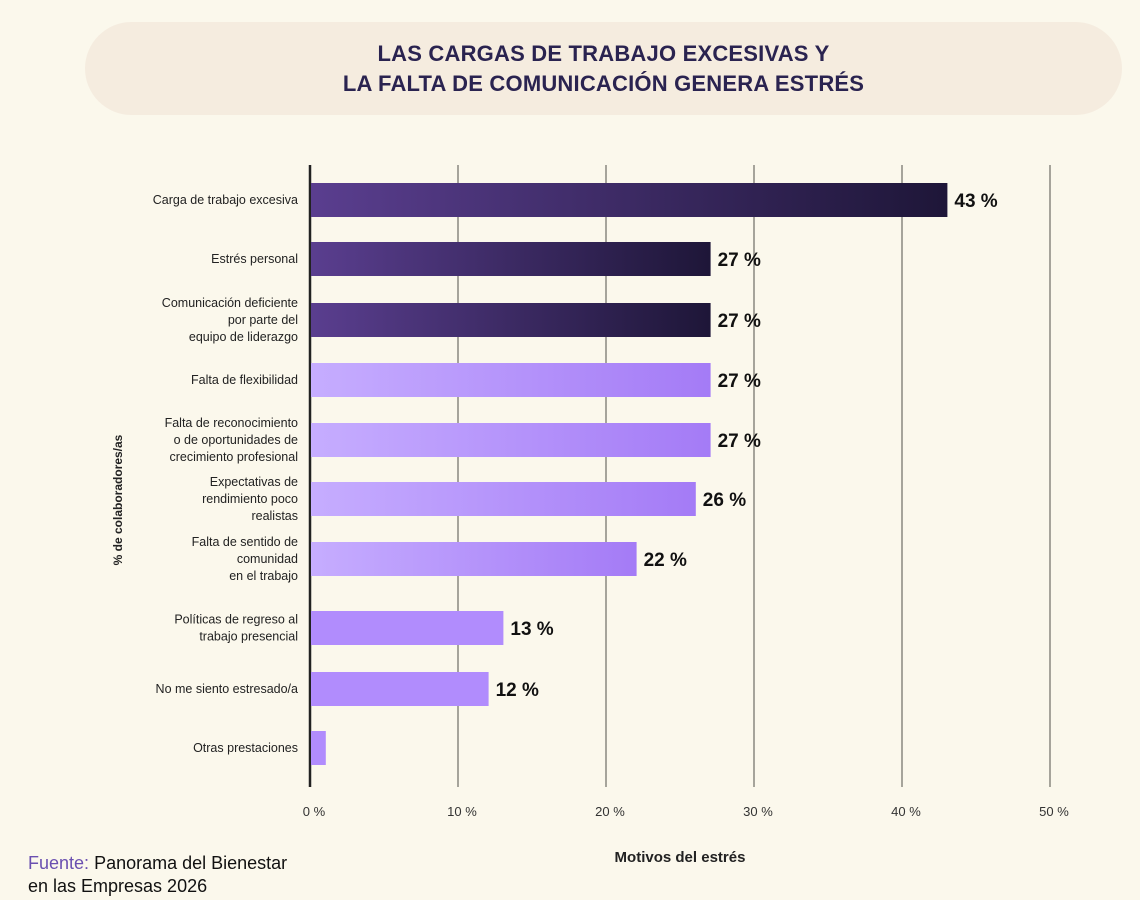  I want to click on category-label: Estrés personal, so click(254, 259).